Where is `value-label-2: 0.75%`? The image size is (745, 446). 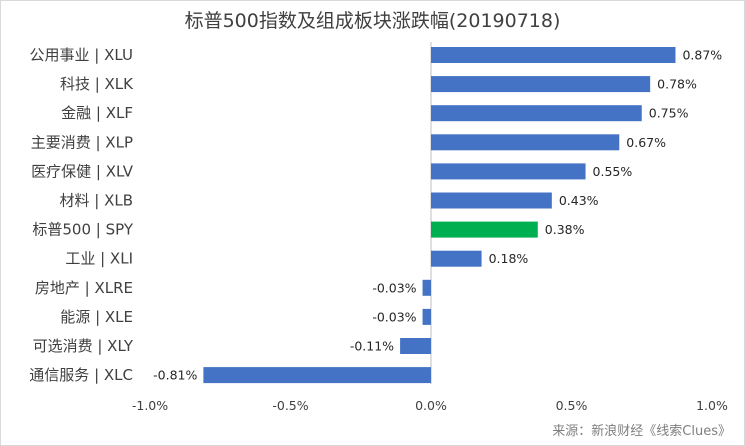 value-label-2: 0.75% is located at coordinates (669, 113).